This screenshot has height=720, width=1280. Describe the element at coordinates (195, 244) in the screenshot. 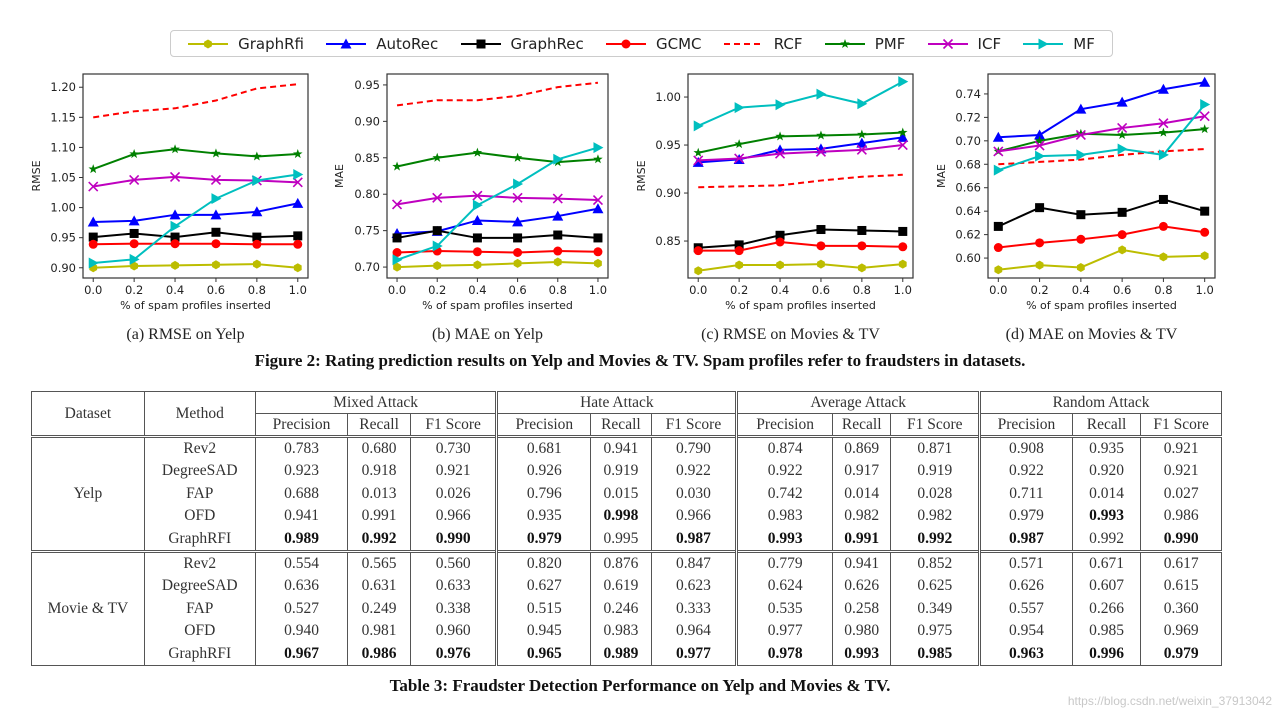

I see `series-gcmc` at that location.